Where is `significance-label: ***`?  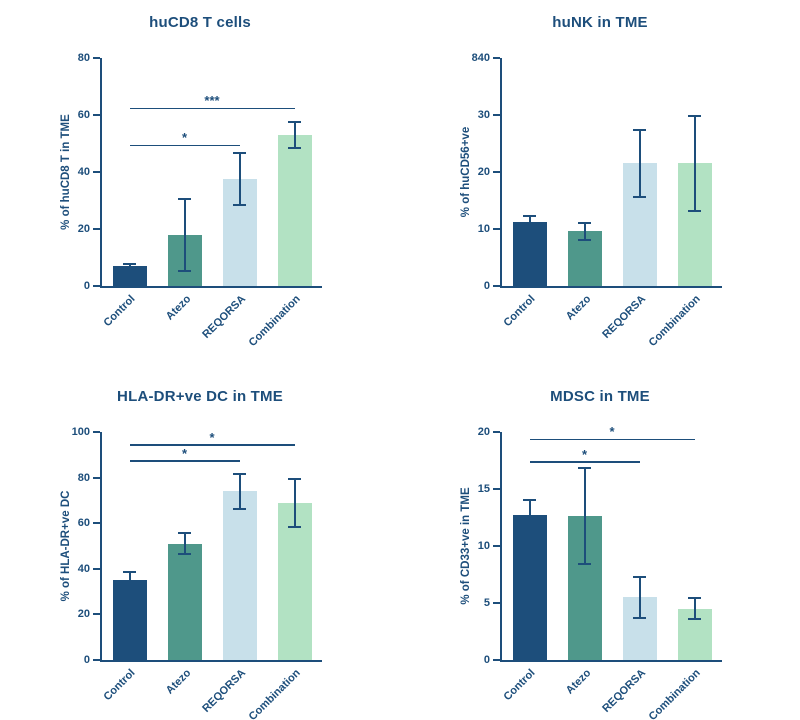 significance-label: *** is located at coordinates (212, 101).